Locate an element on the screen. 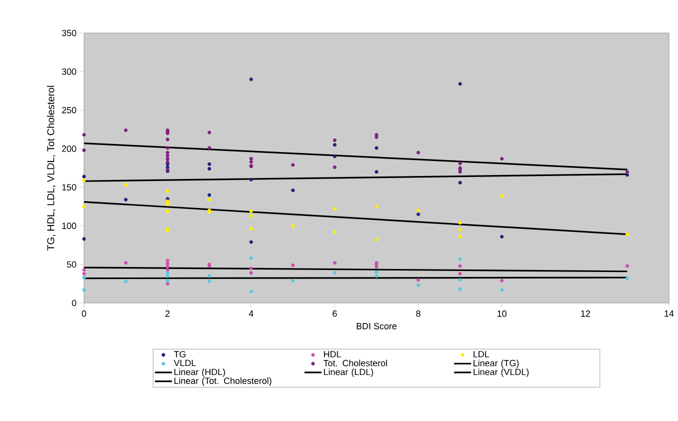 This screenshot has height=421, width=678. legend-label: HDL is located at coordinates (332, 354).